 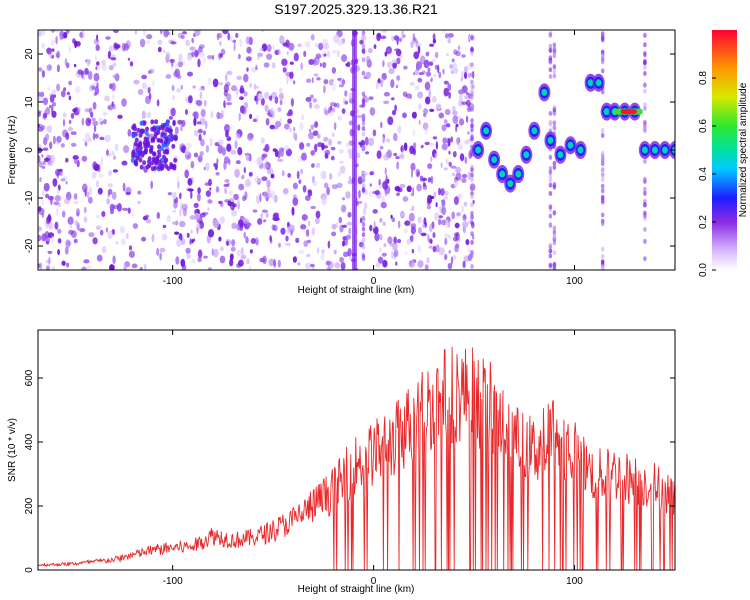 I want to click on colorbar-tick-label: 0.0, so click(x=703, y=270).